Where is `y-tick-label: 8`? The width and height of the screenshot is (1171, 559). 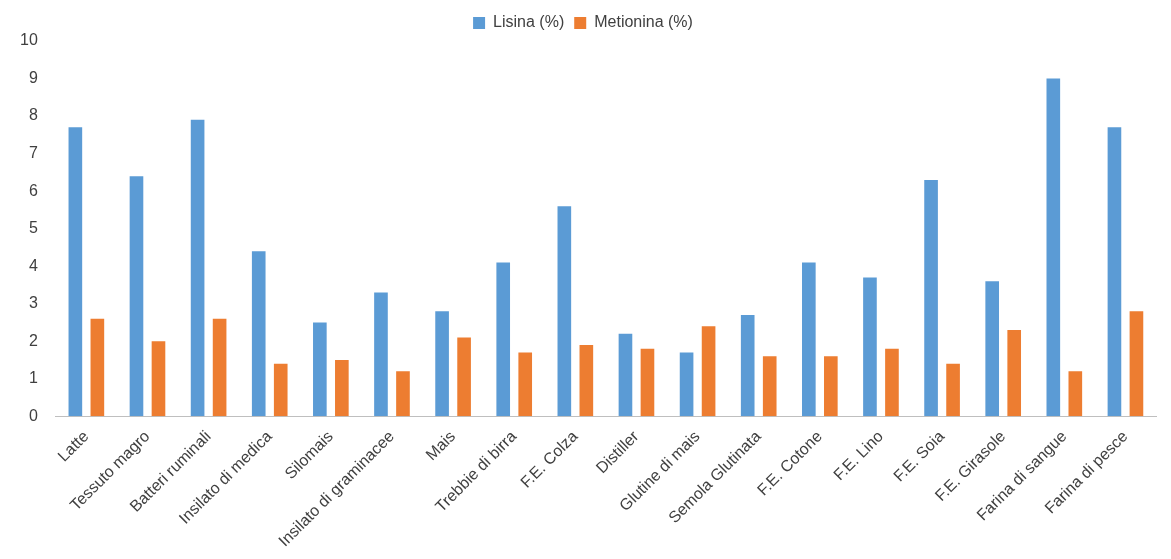 y-tick-label: 8 is located at coordinates (33, 115).